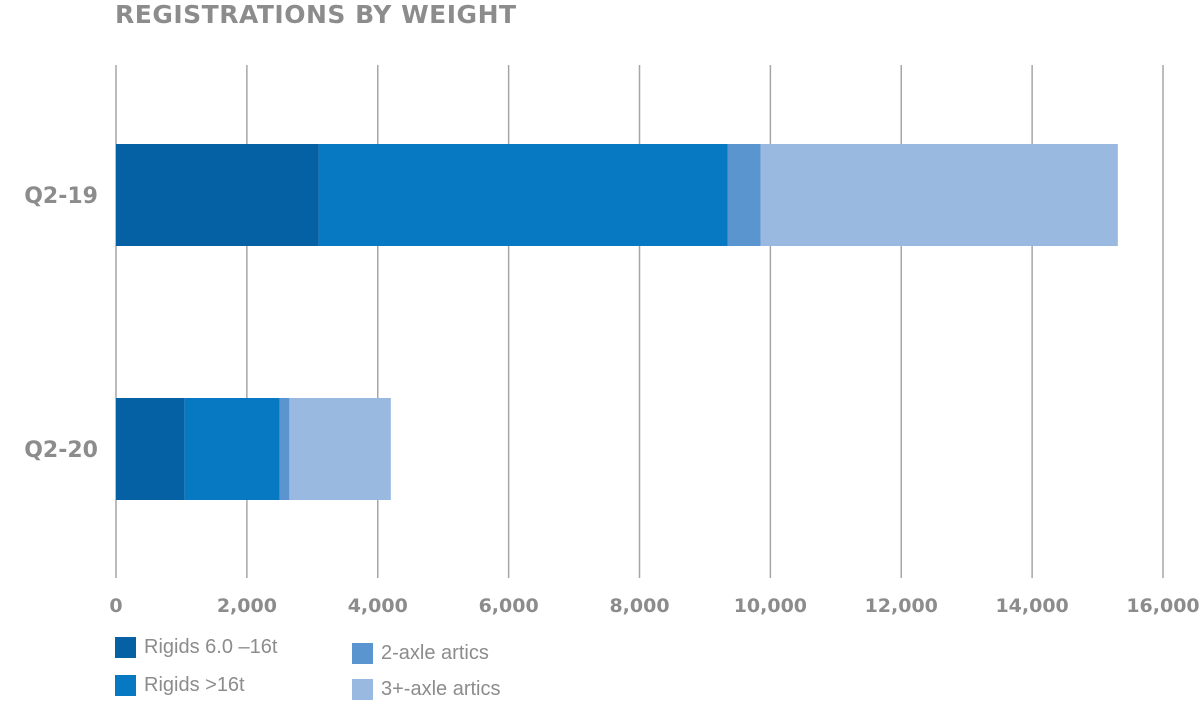  I want to click on legend-label: Rigids >16t, so click(194, 685).